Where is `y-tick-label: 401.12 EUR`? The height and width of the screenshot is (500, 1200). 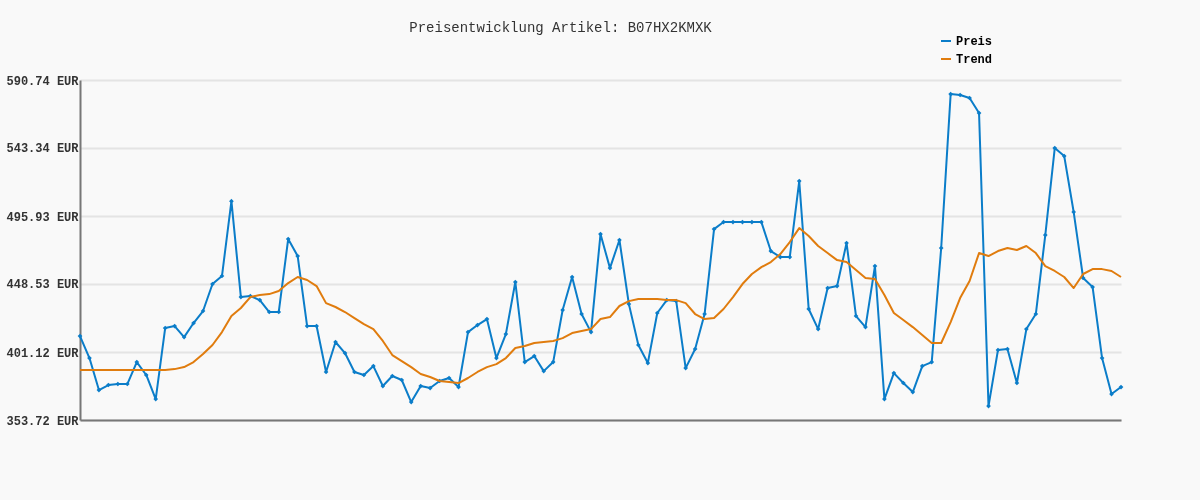 y-tick-label: 401.12 EUR is located at coordinates (43, 353).